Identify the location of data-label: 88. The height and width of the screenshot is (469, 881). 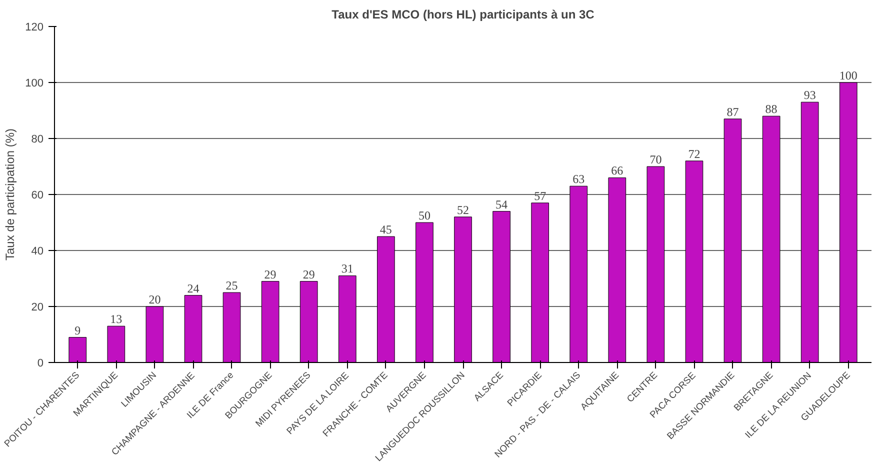
(771, 109).